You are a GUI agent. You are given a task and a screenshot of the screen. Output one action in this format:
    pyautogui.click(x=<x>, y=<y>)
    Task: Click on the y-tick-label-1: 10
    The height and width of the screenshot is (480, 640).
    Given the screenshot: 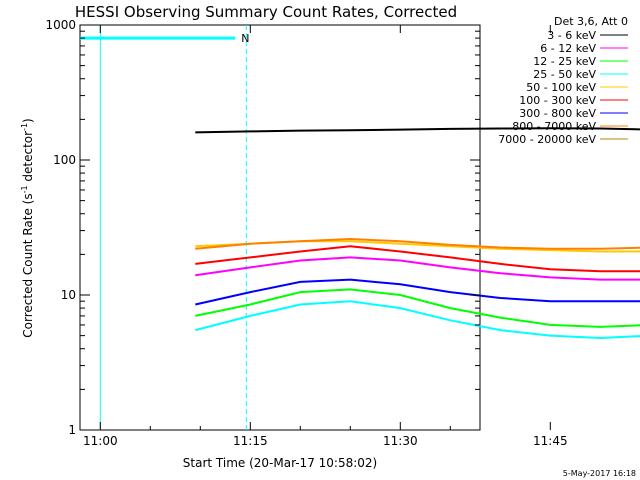 What is the action you would take?
    pyautogui.click(x=68, y=295)
    